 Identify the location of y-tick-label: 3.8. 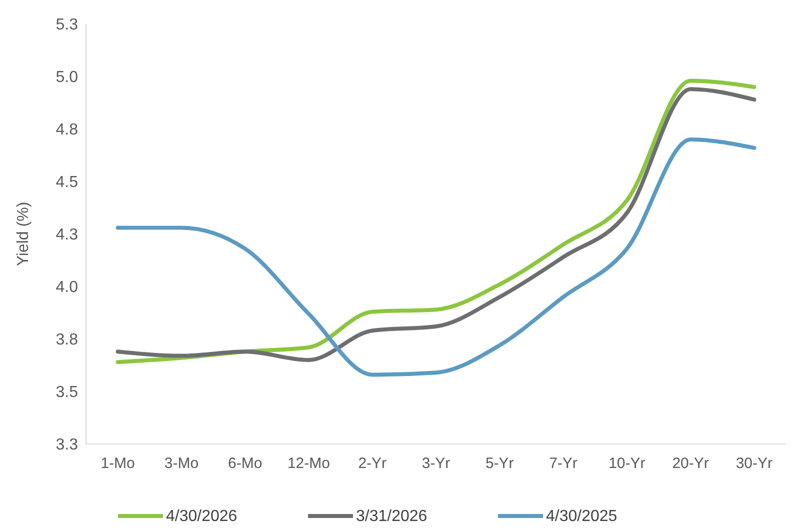
(67, 340).